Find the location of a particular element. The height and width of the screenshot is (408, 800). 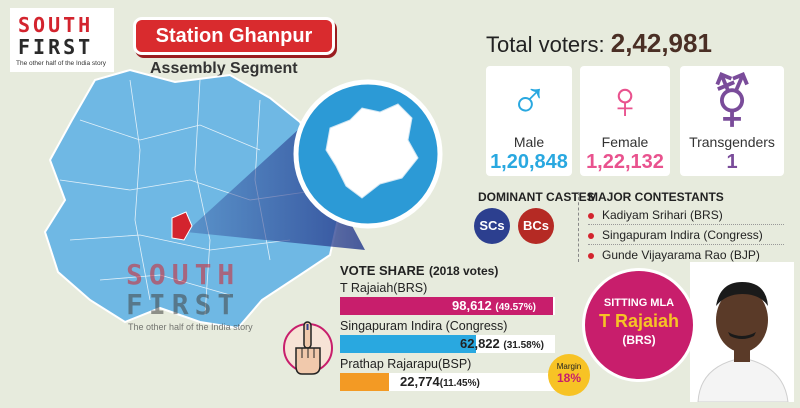

total-voters-label: Total voters: is located at coordinates (545, 44).